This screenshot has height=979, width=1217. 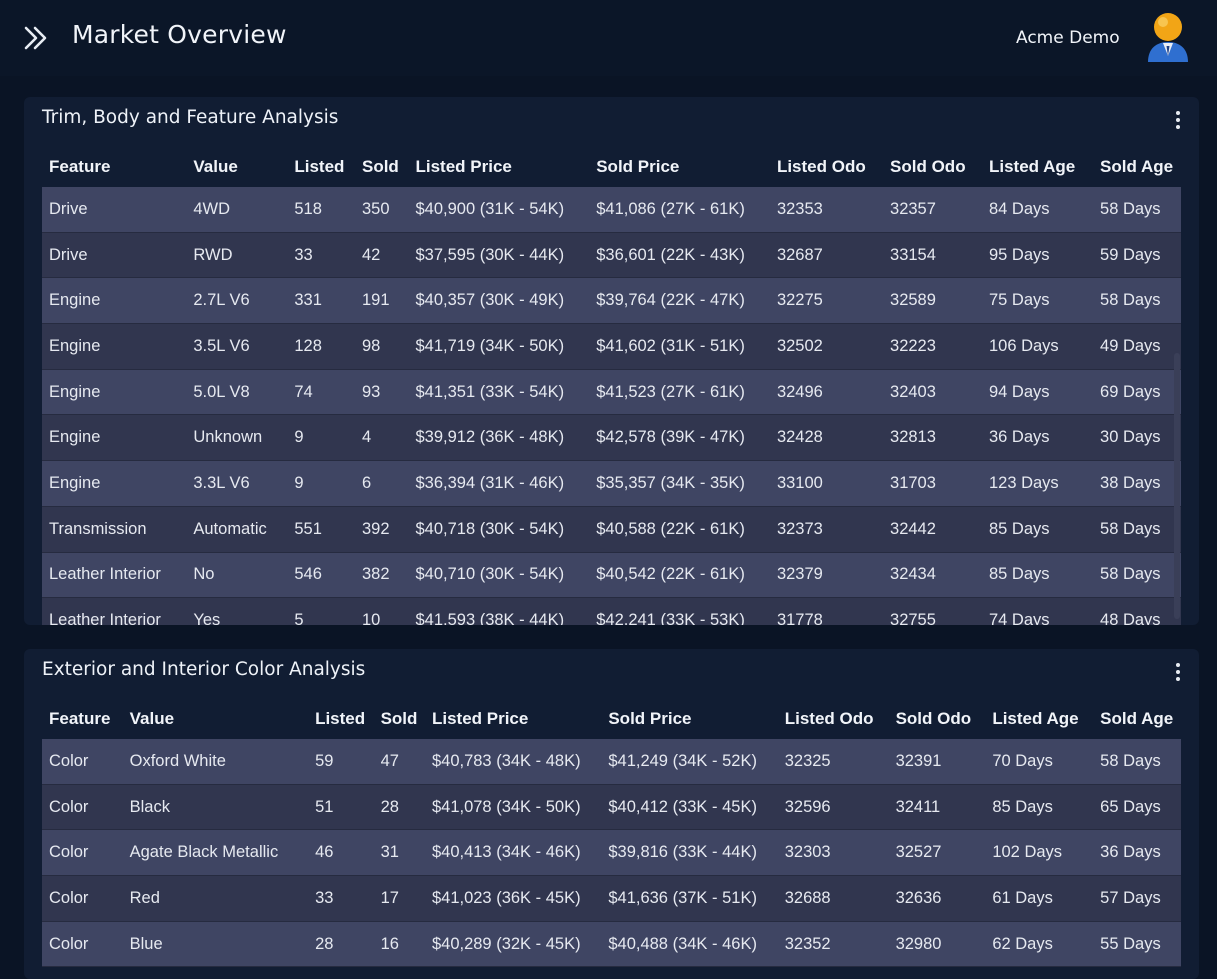 What do you see at coordinates (1137, 898) in the screenshot?
I see `table-cell: 57 Days` at bounding box center [1137, 898].